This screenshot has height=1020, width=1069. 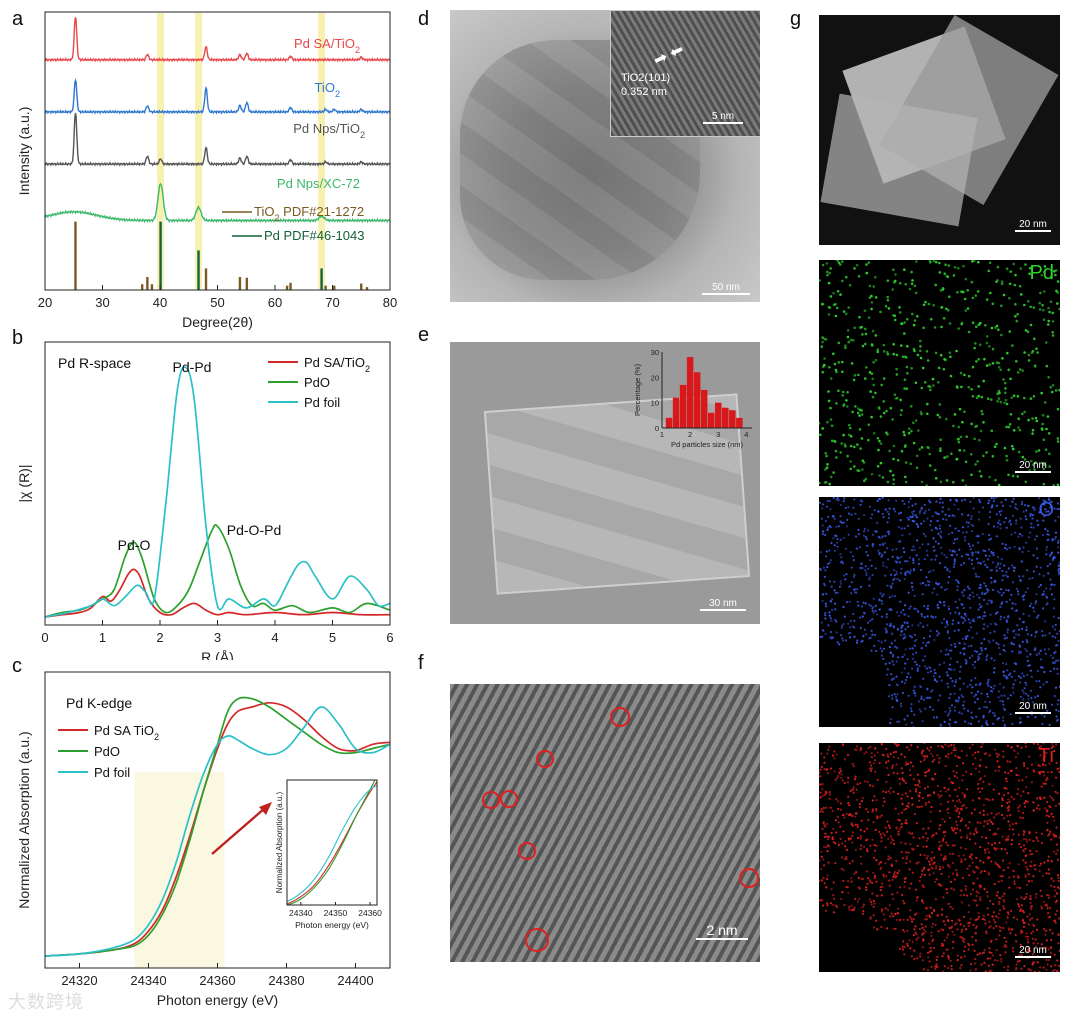 What do you see at coordinates (217, 1000) in the screenshot?
I see `x-axis-label: Photon energy (eV)` at bounding box center [217, 1000].